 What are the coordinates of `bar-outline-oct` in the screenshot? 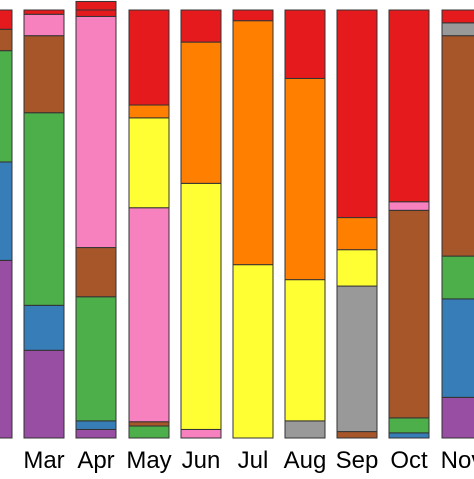 It's located at (409, 224).